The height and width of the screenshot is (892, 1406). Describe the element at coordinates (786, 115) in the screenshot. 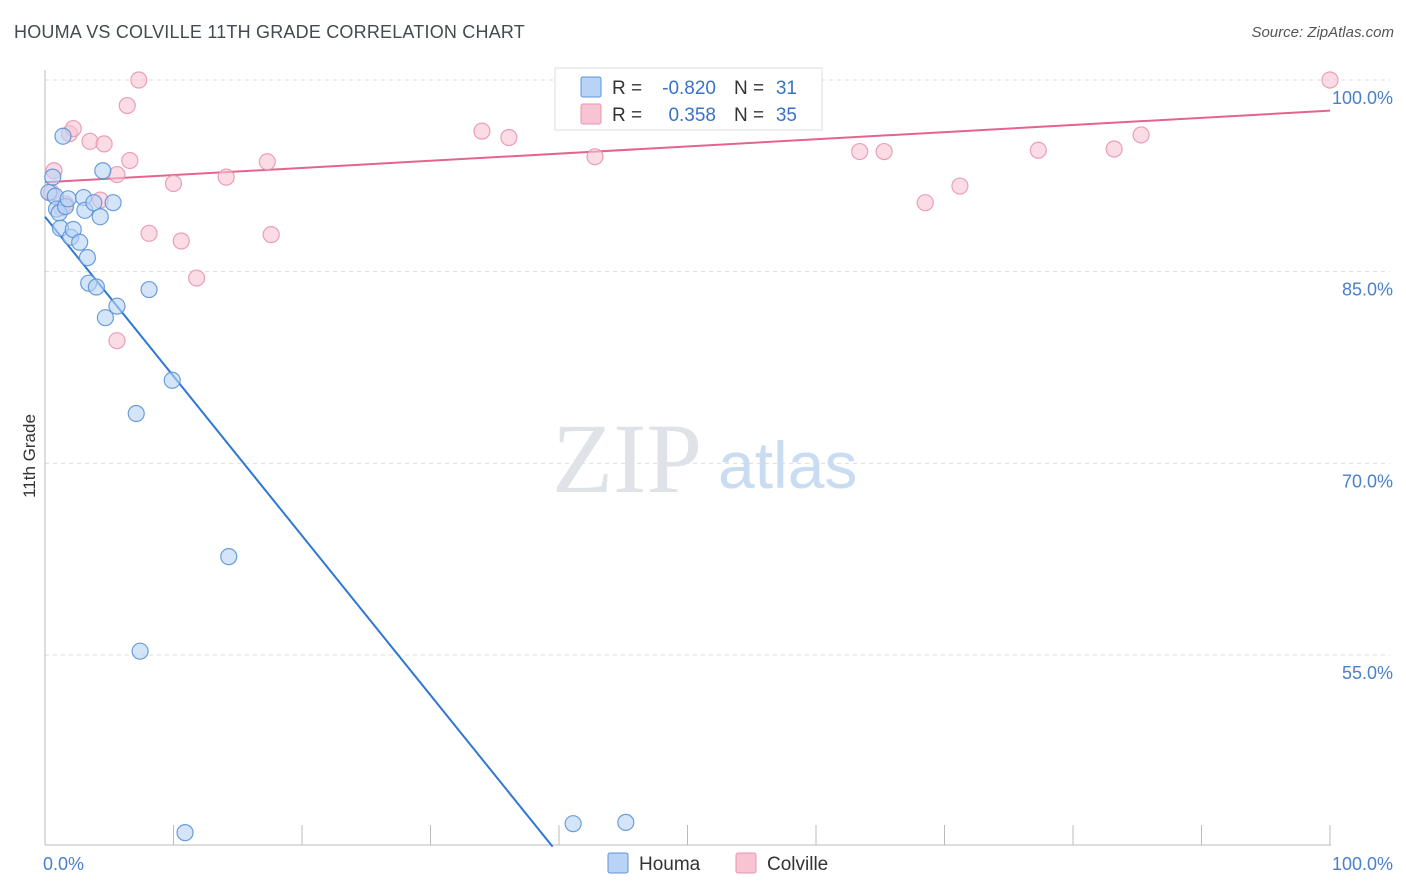

I see `legend-colville-n-value: 35` at that location.